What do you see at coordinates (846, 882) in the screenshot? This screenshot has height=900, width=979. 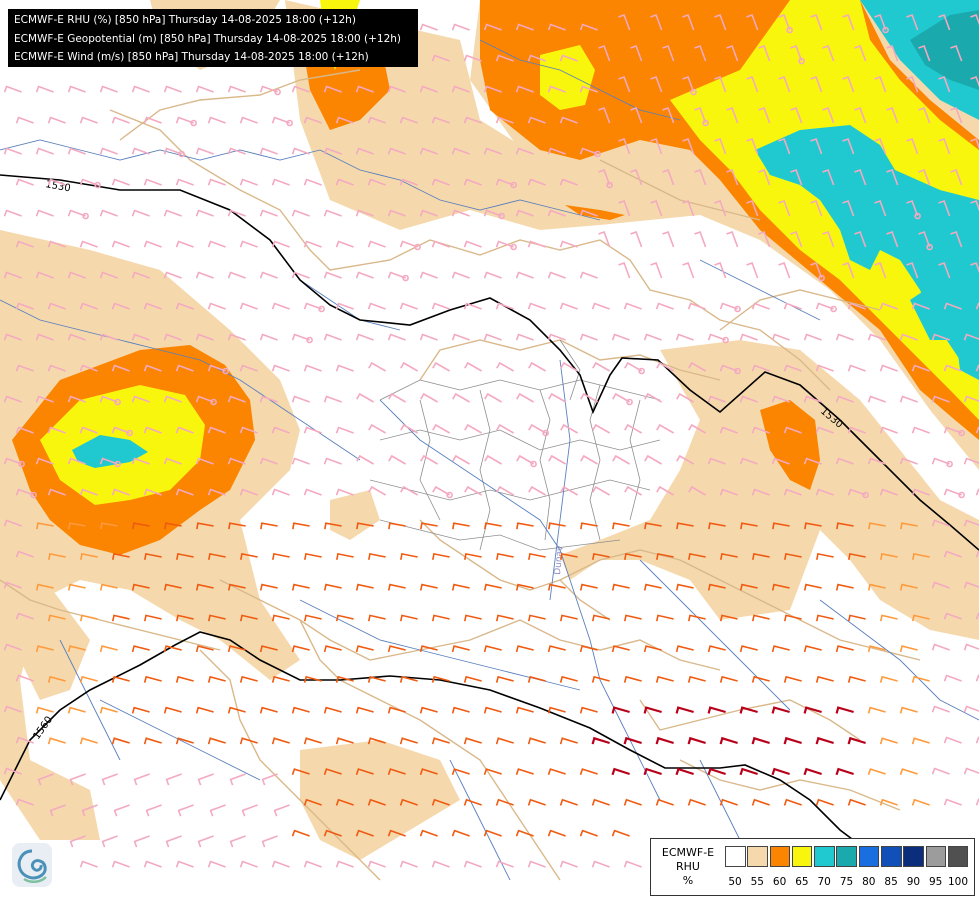 I see `legend-tick: 75` at bounding box center [846, 882].